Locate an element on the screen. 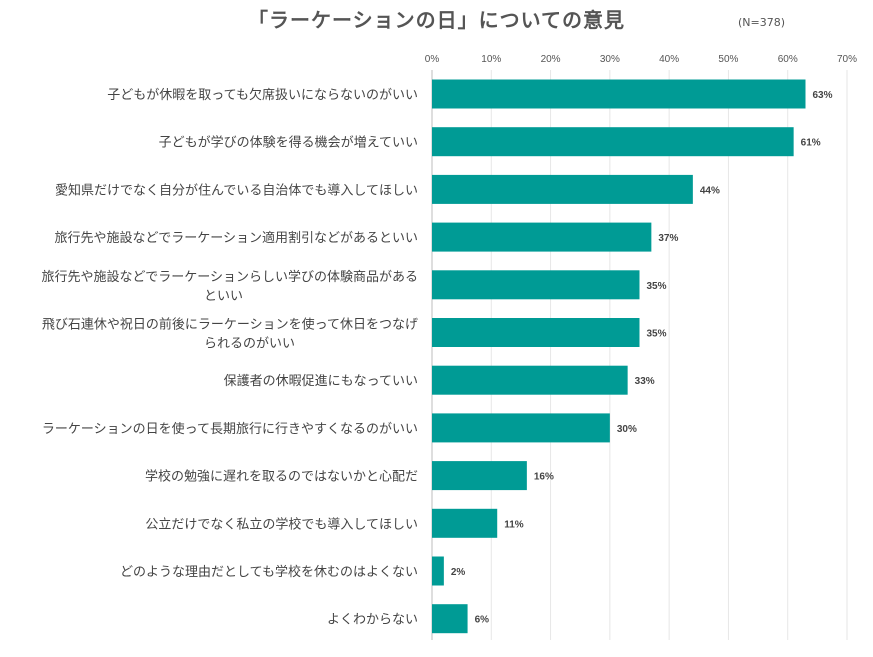 The width and height of the screenshot is (873, 657). value-label: 44% is located at coordinates (710, 190).